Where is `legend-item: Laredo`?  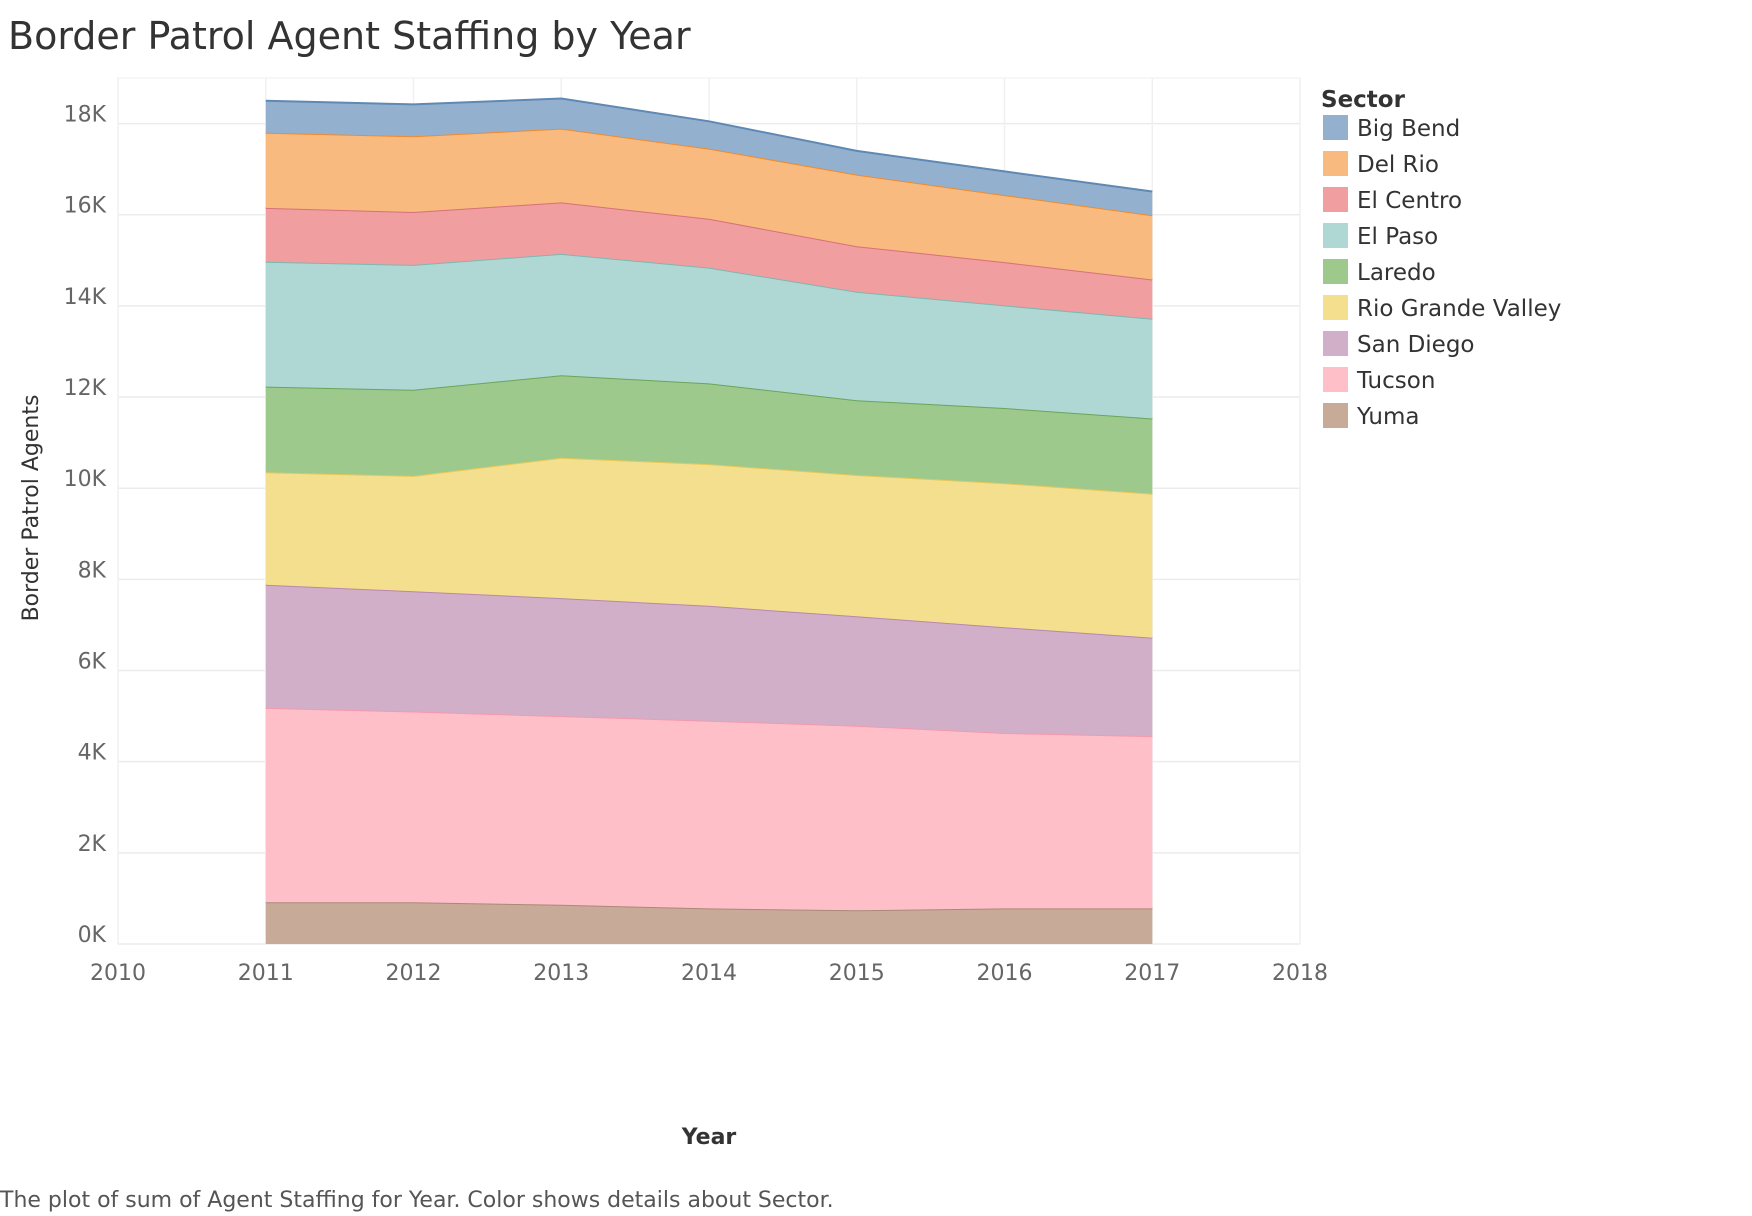 legend-item: Laredo is located at coordinates (1379, 272).